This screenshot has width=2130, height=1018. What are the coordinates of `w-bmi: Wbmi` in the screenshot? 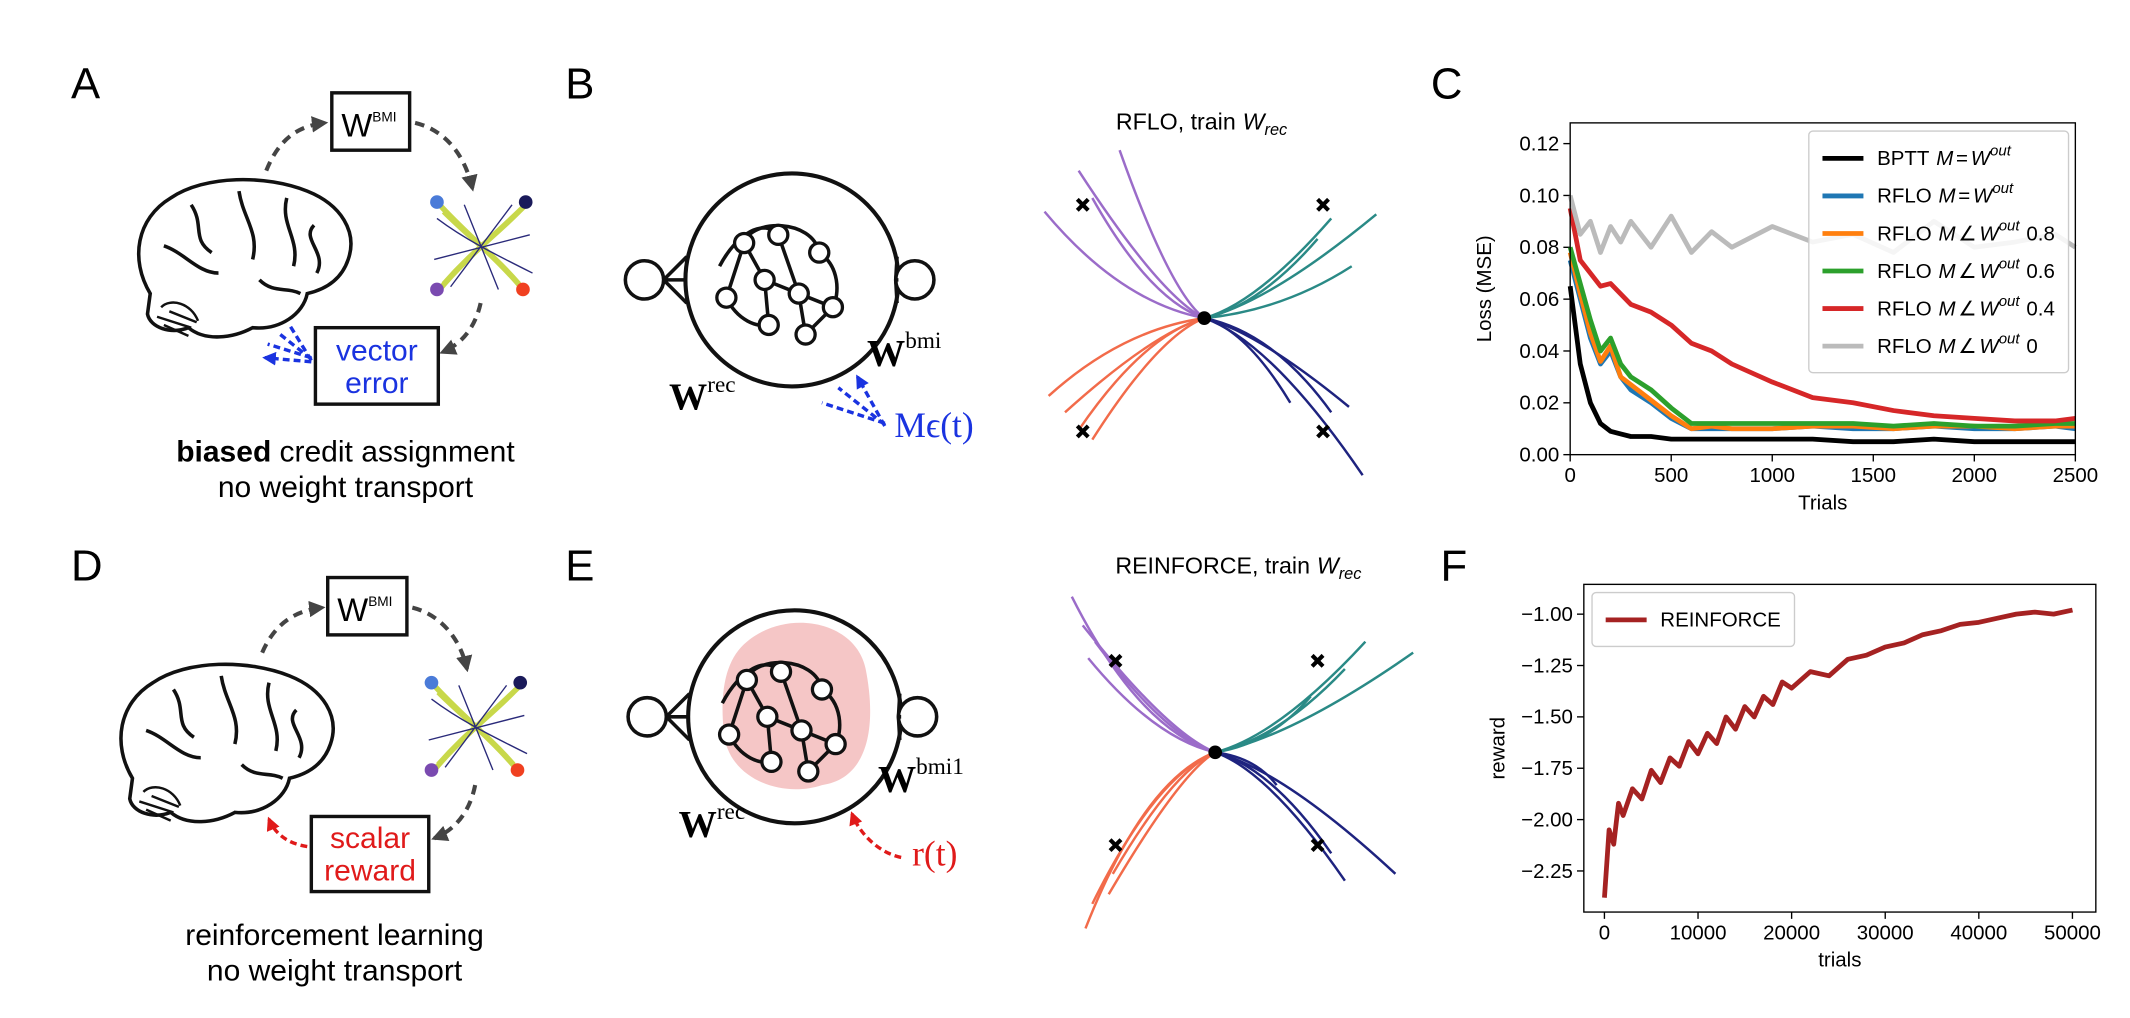 It's located at (904, 351).